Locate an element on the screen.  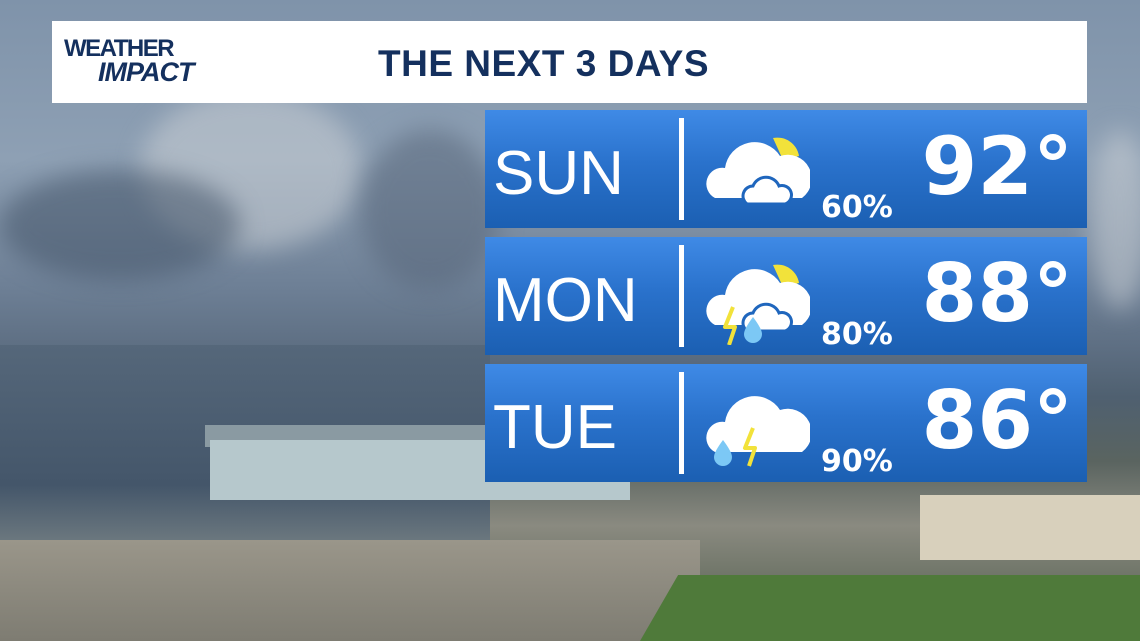
high-temp: 92° is located at coordinates (997, 166).